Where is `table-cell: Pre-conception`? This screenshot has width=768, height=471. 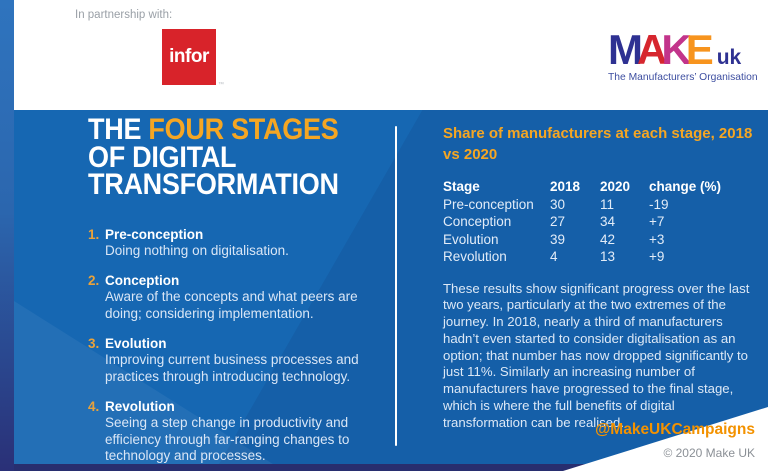
table-cell: Pre-conception is located at coordinates (488, 204).